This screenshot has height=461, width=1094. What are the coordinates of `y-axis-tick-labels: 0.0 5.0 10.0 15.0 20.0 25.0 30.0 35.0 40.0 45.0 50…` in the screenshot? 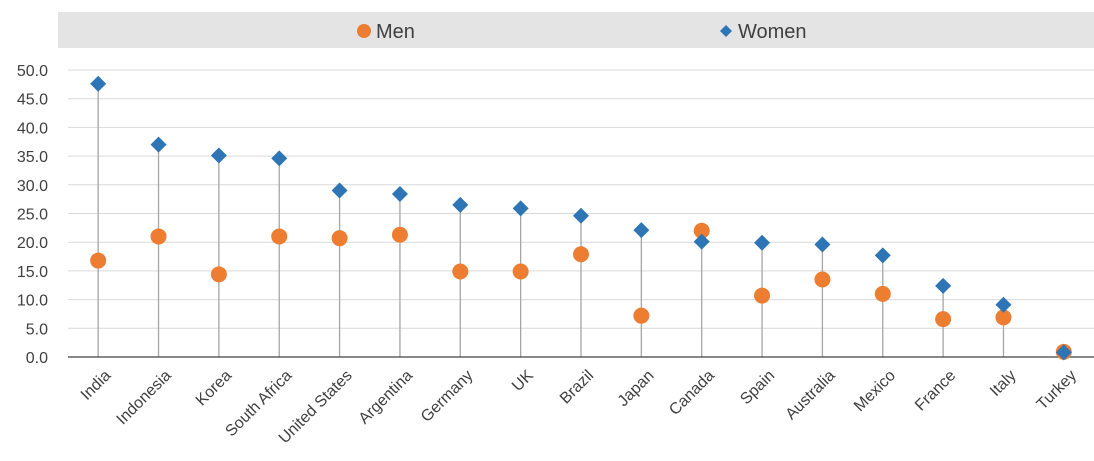 It's located at (32, 215).